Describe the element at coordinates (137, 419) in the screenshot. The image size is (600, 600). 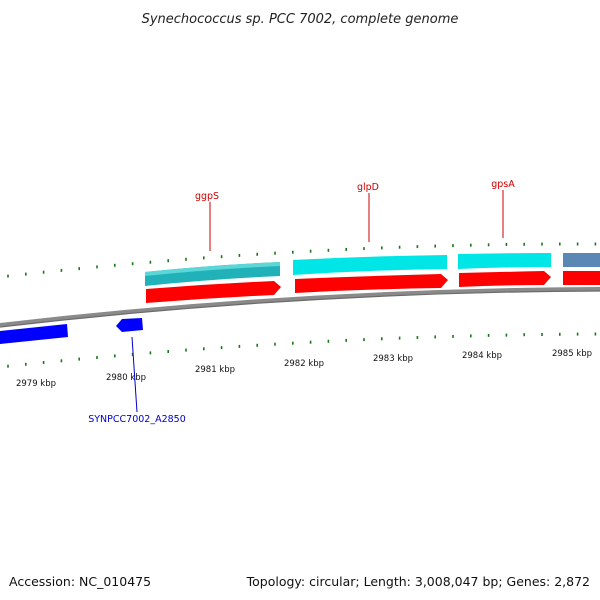
I see `gene-label-SYNPCC7002_A2850: SYNPCC7002_A2850` at that location.